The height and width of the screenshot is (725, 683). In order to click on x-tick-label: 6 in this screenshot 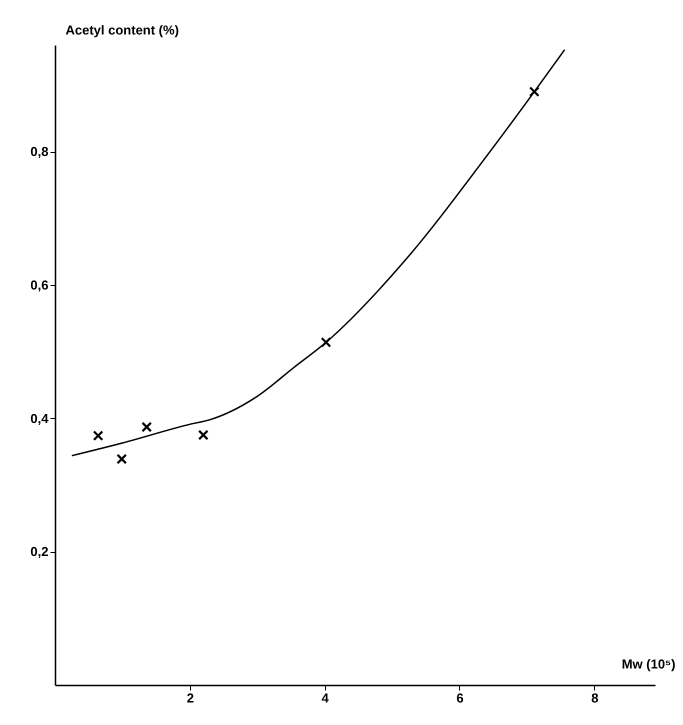, I will do `click(460, 698)`.